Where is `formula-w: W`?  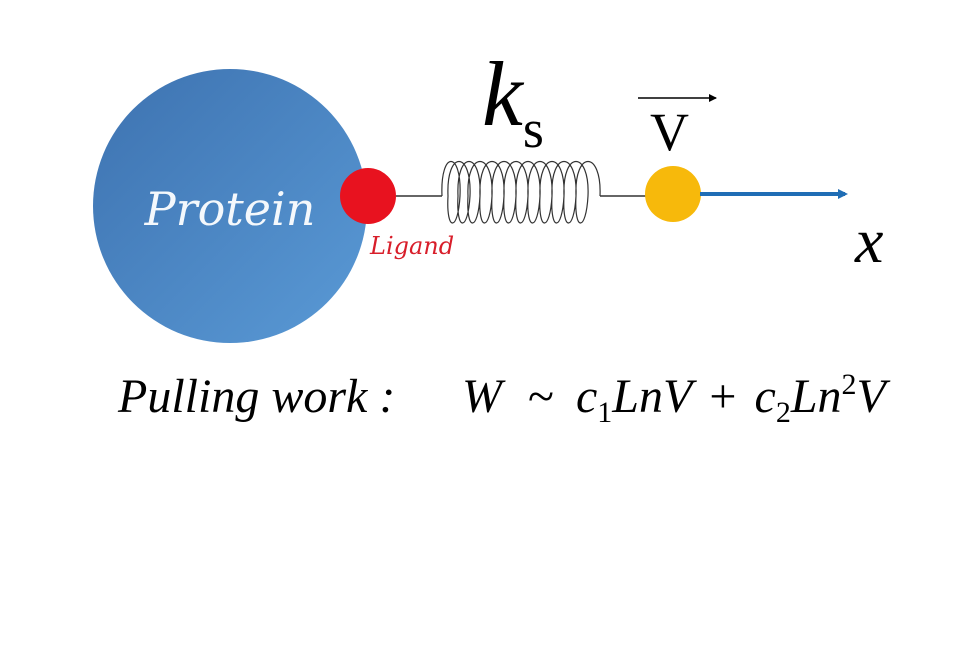 formula-w: W is located at coordinates (484, 396).